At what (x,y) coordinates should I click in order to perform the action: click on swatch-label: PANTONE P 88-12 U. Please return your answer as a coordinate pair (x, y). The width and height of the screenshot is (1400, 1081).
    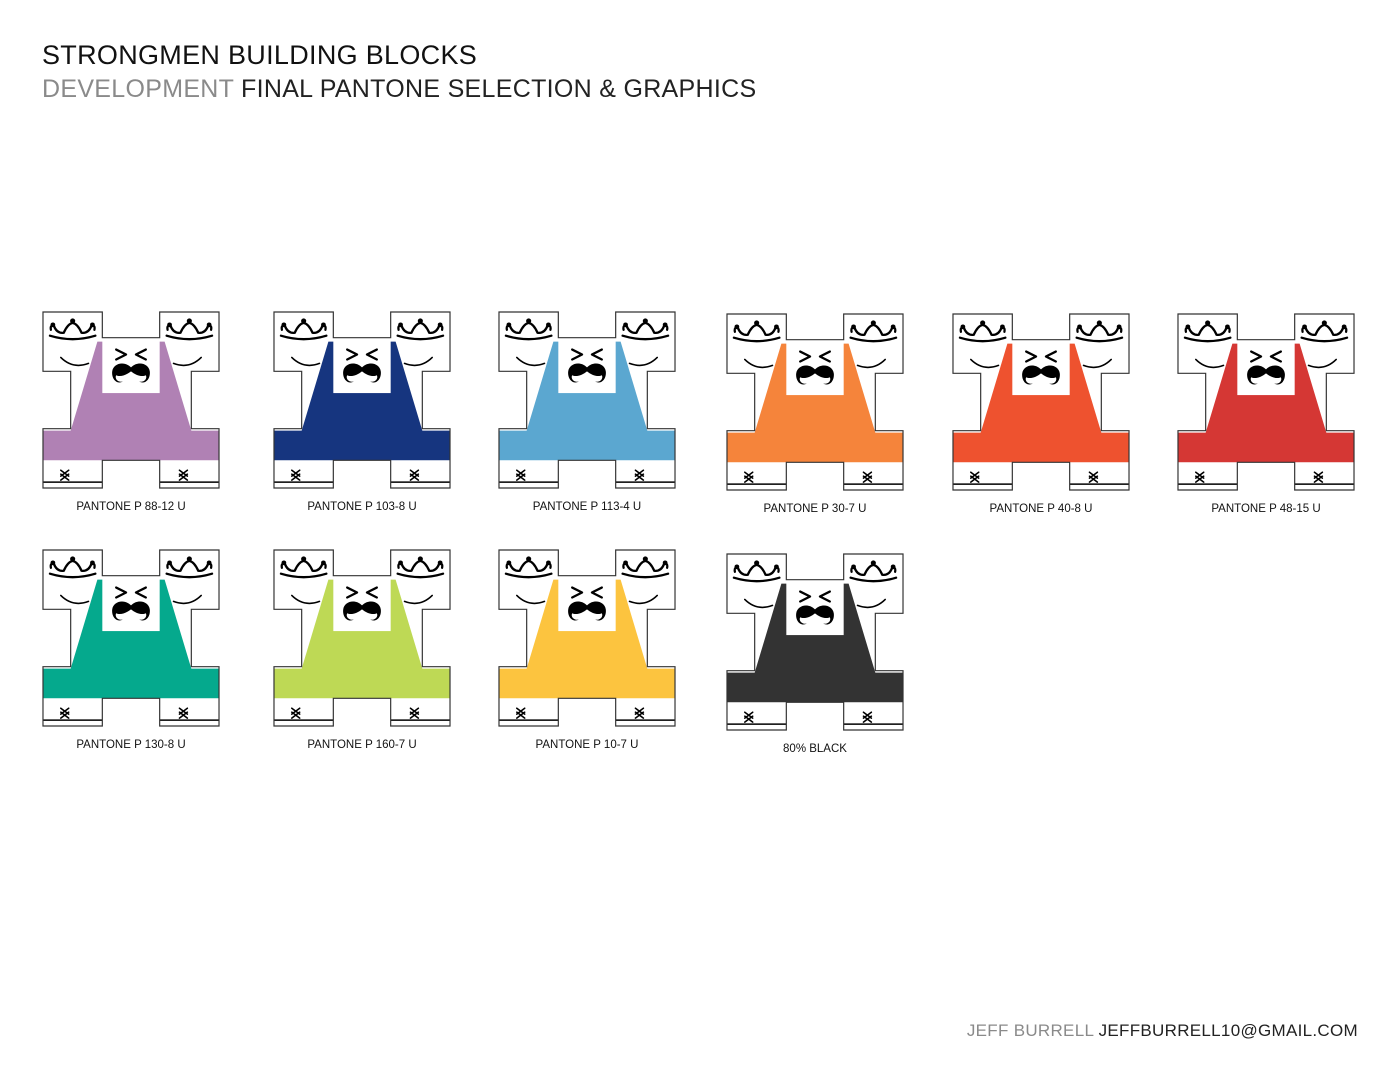
    Looking at the image, I should click on (131, 507).